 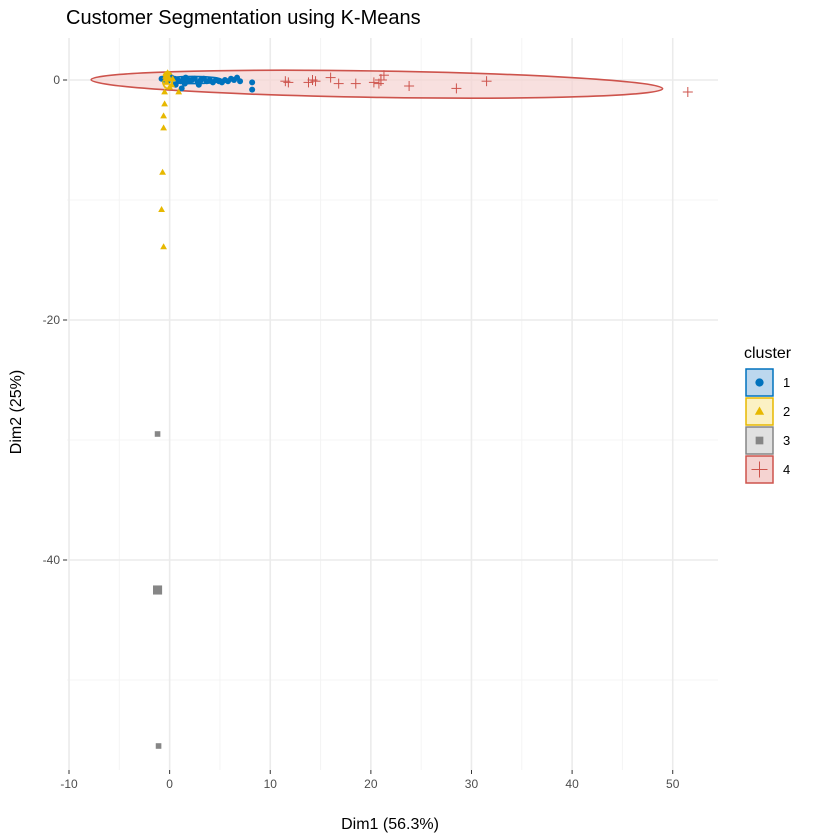 I want to click on cluster-3-centroid, so click(x=158, y=590).